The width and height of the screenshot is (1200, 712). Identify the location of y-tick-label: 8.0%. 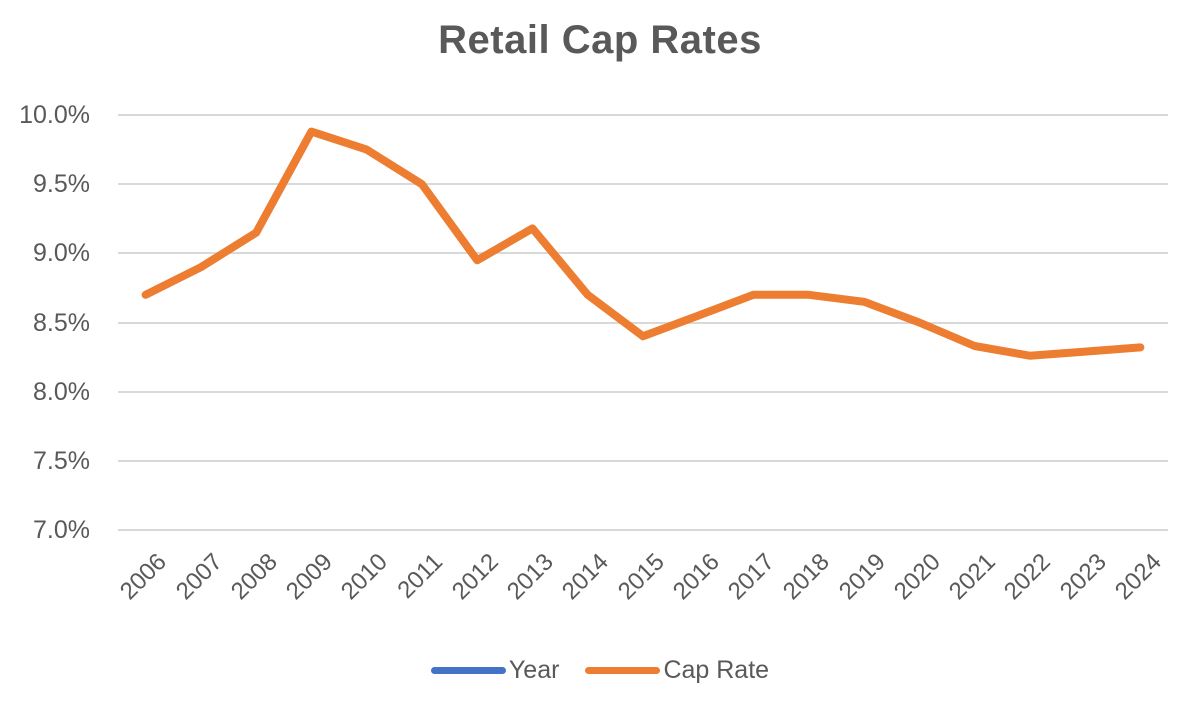
(61, 391).